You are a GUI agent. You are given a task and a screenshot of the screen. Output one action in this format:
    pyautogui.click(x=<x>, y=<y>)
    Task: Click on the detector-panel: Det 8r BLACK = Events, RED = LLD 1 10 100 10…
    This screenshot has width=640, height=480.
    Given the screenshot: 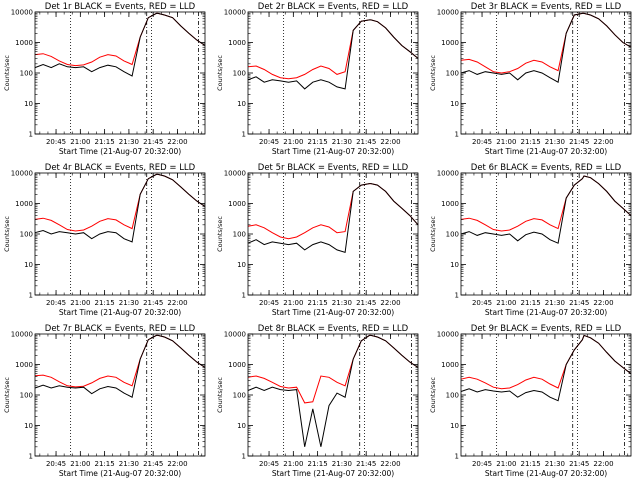 What is the action you would take?
    pyautogui.click(x=317, y=401)
    